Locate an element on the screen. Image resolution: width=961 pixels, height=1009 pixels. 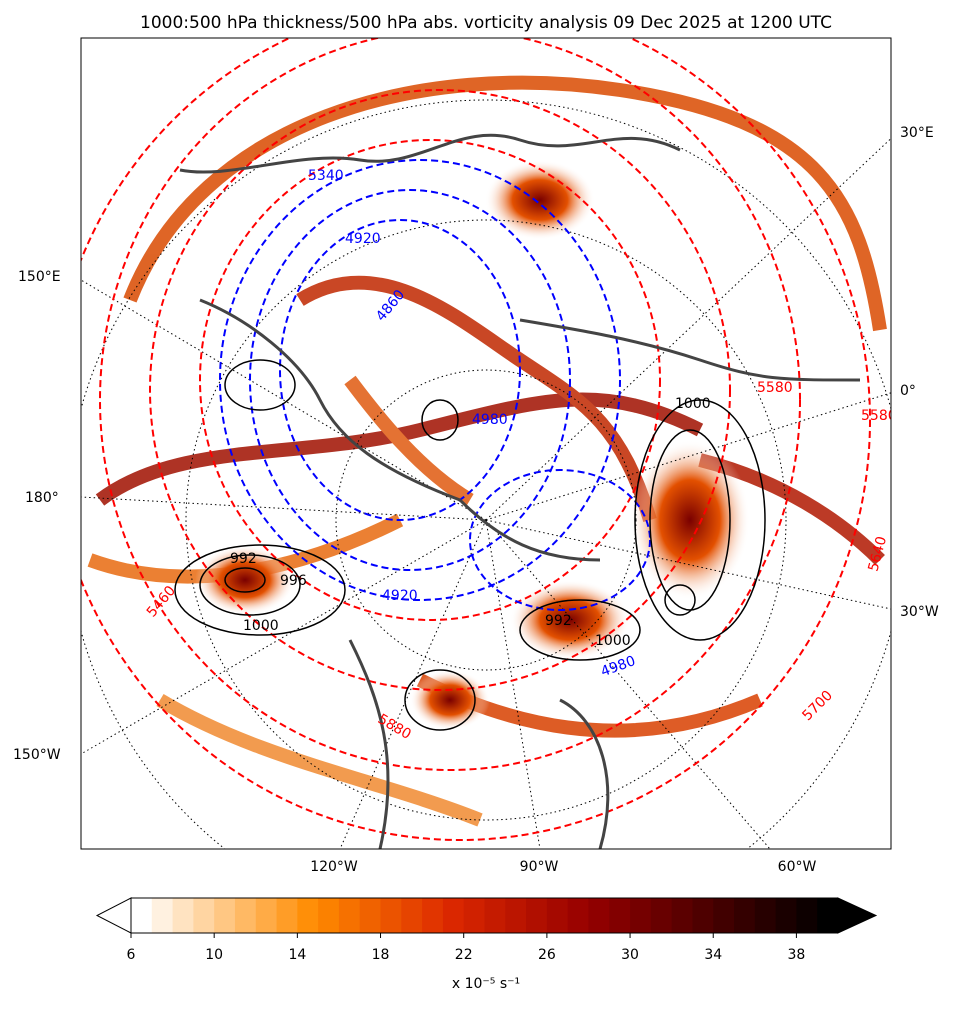
colorbar-tick-label: 30 is located at coordinates (630, 955).